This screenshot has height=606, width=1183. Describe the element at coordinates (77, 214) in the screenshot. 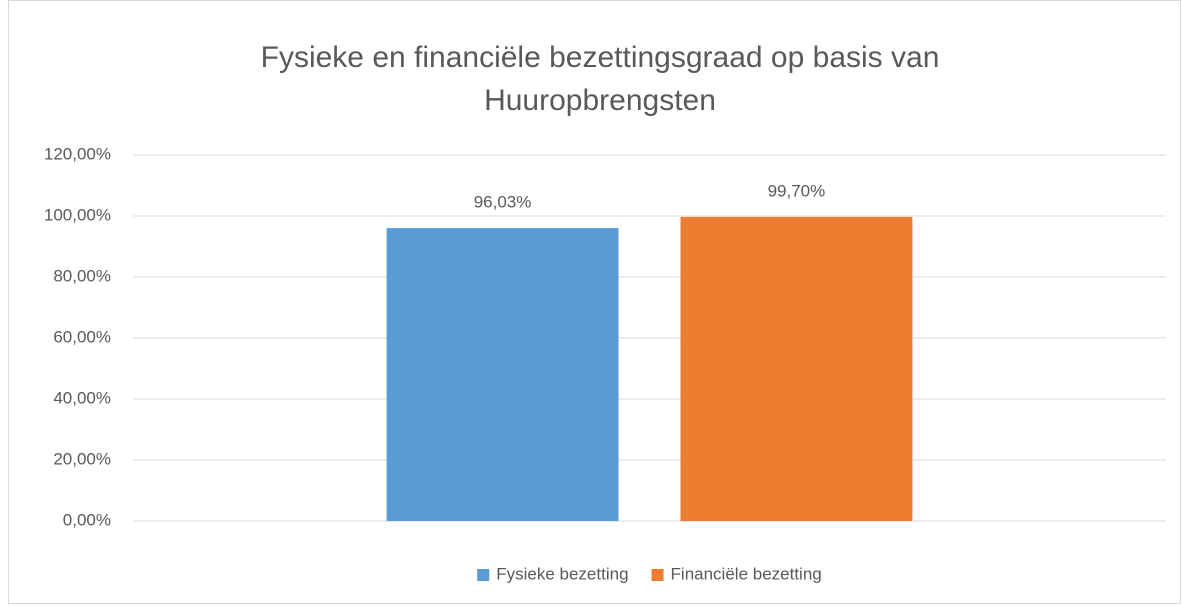

I see `y-tick-label: 100,00%` at that location.